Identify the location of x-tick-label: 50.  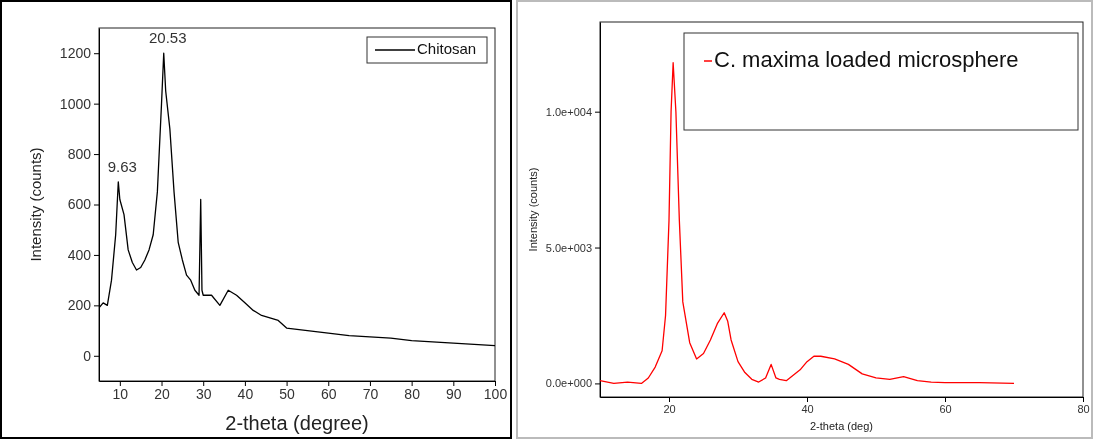
(287, 393).